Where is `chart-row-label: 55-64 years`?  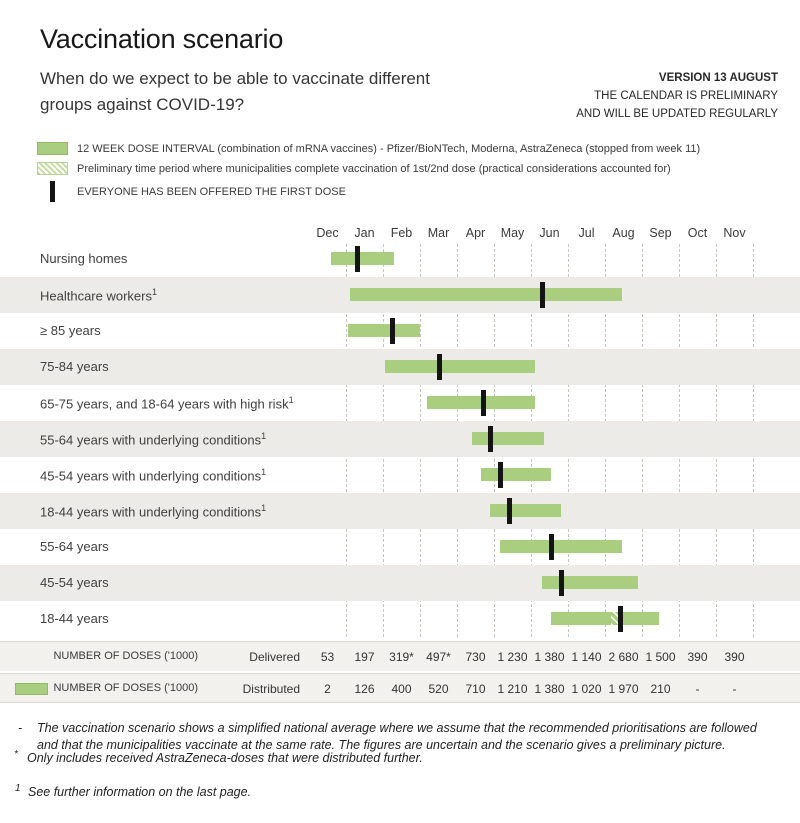
chart-row-label: 55-64 years is located at coordinates (74, 546).